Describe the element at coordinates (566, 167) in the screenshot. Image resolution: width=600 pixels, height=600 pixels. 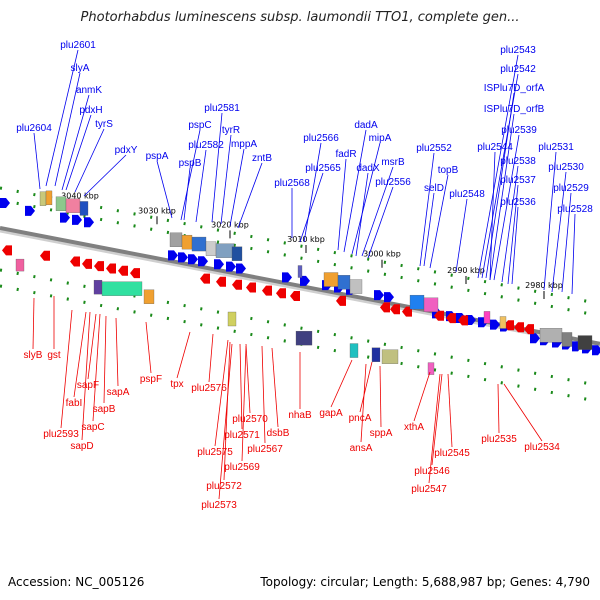
I see `gene-label-top: plu2530` at that location.